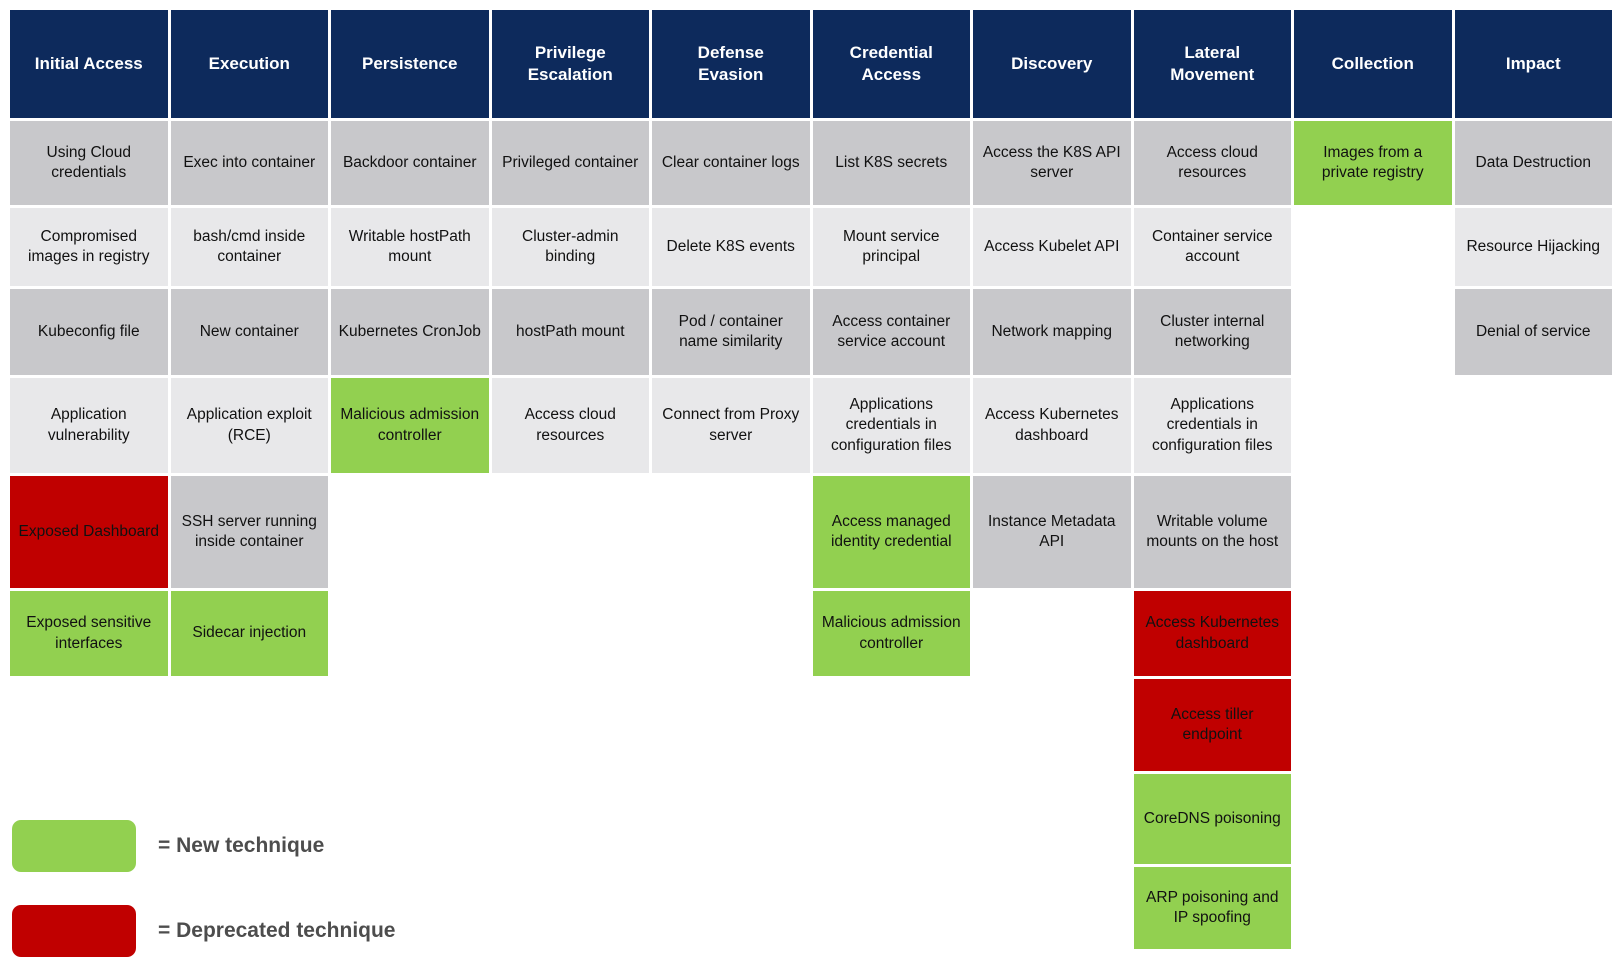 This screenshot has height=978, width=1622. Describe the element at coordinates (1533, 247) in the screenshot. I see `technique-cell: Resource Hijacking` at that location.